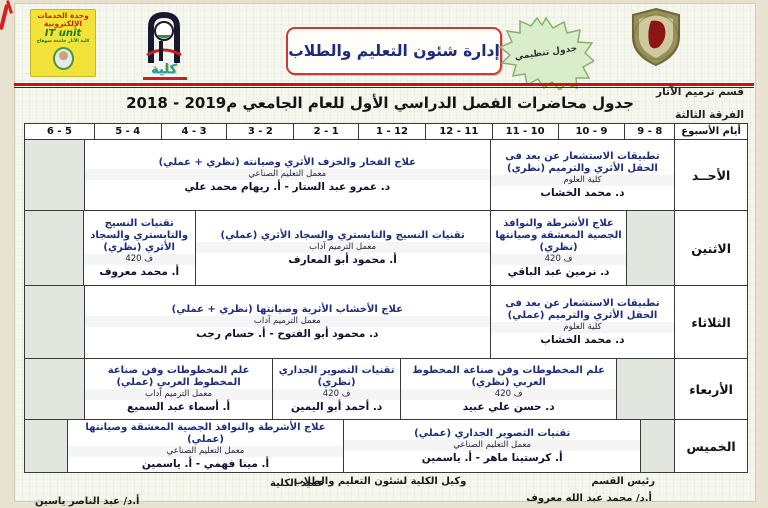 This screenshot has width=768, height=508. I want to click on starburst-icon, so click(546, 53).